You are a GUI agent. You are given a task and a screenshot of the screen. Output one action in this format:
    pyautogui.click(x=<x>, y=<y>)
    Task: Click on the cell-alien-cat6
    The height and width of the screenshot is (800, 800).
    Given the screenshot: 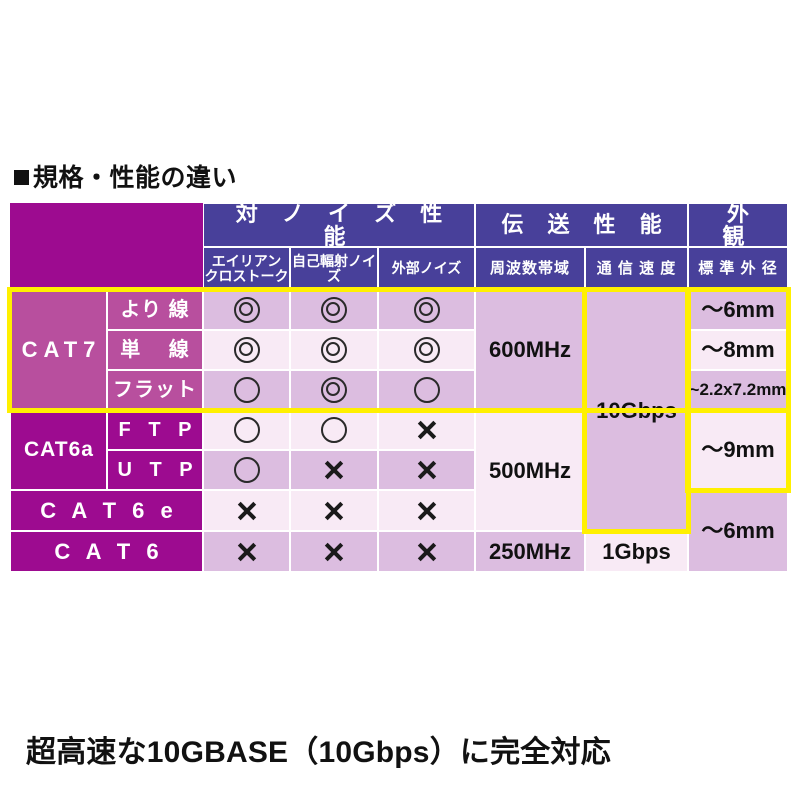 What is the action you would take?
    pyautogui.click(x=246, y=551)
    